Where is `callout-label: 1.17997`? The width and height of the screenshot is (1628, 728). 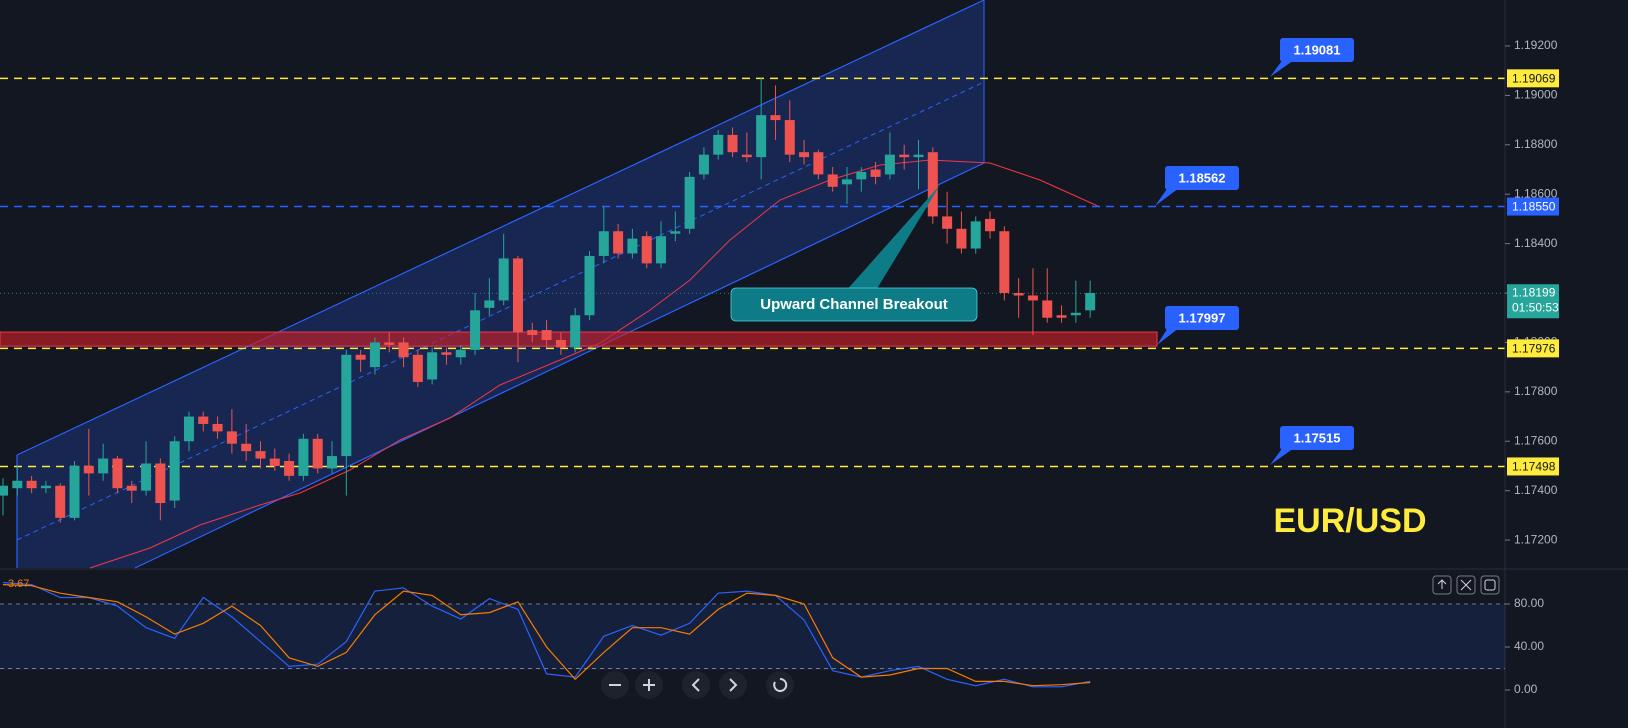 callout-label: 1.17997 is located at coordinates (1202, 317).